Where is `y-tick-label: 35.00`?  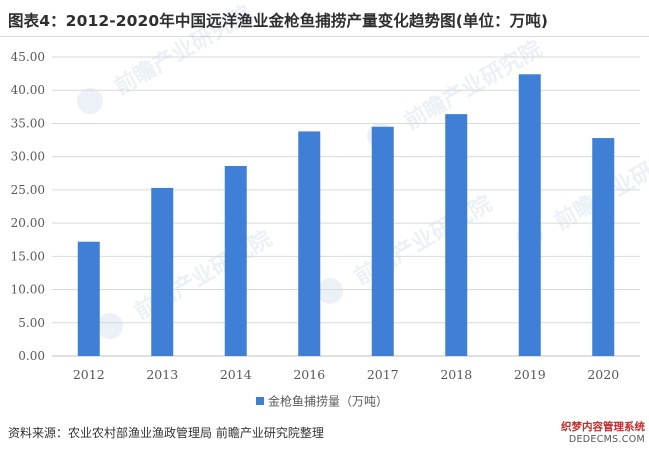
y-tick-label: 35.00 is located at coordinates (28, 123).